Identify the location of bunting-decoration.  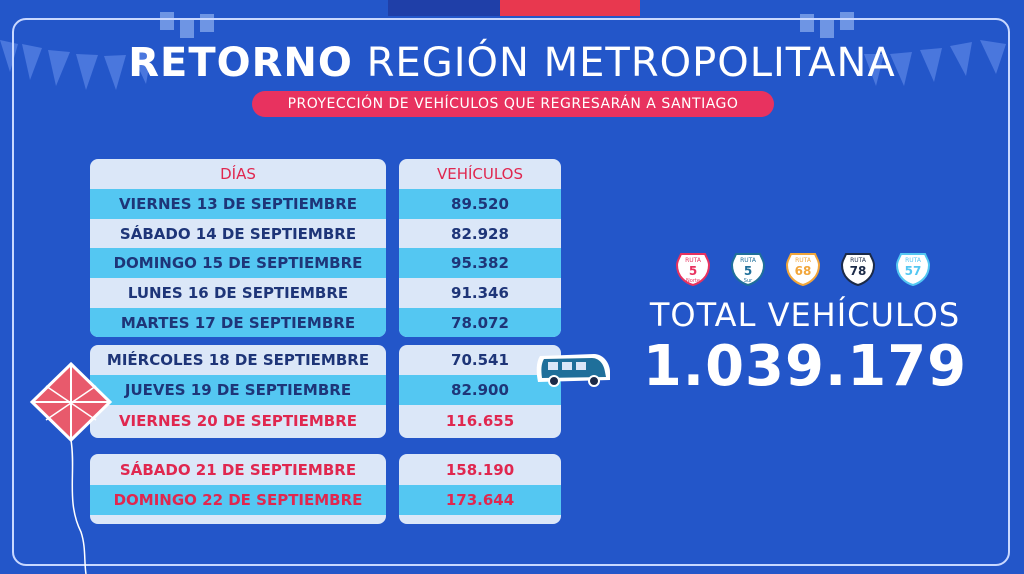
(503, 51).